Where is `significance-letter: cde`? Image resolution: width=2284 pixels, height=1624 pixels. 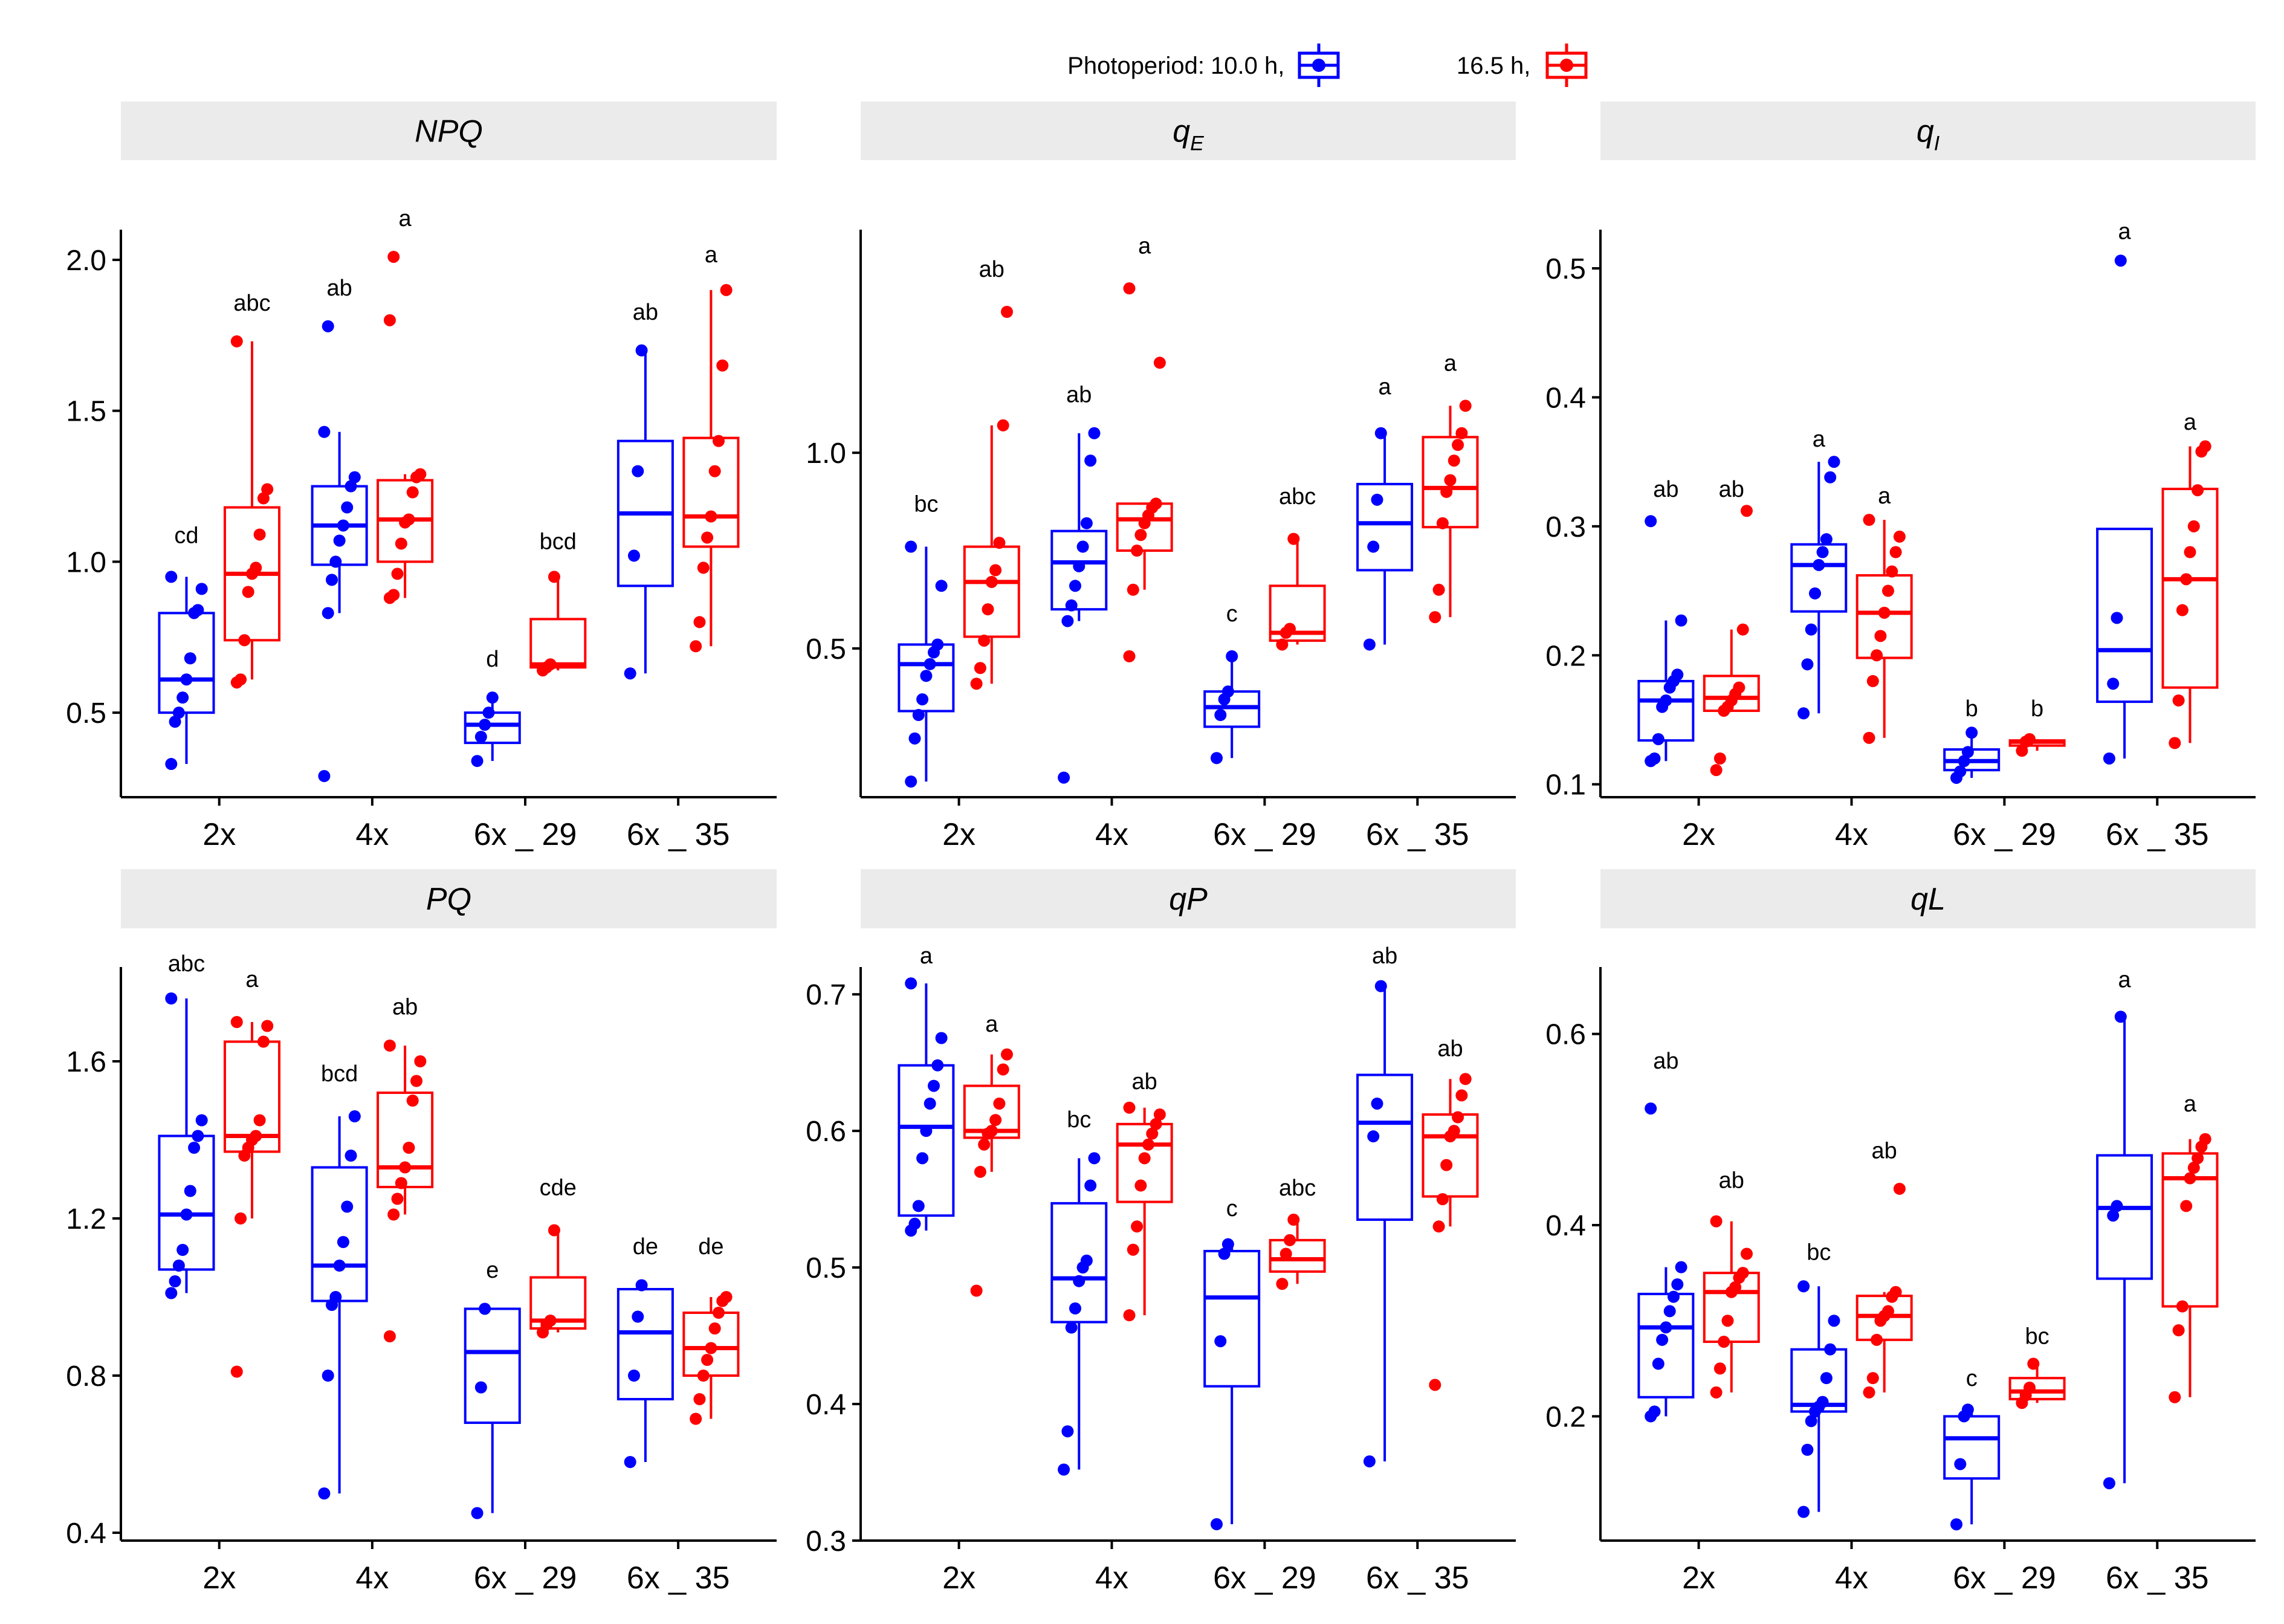
significance-letter: cde is located at coordinates (558, 1188).